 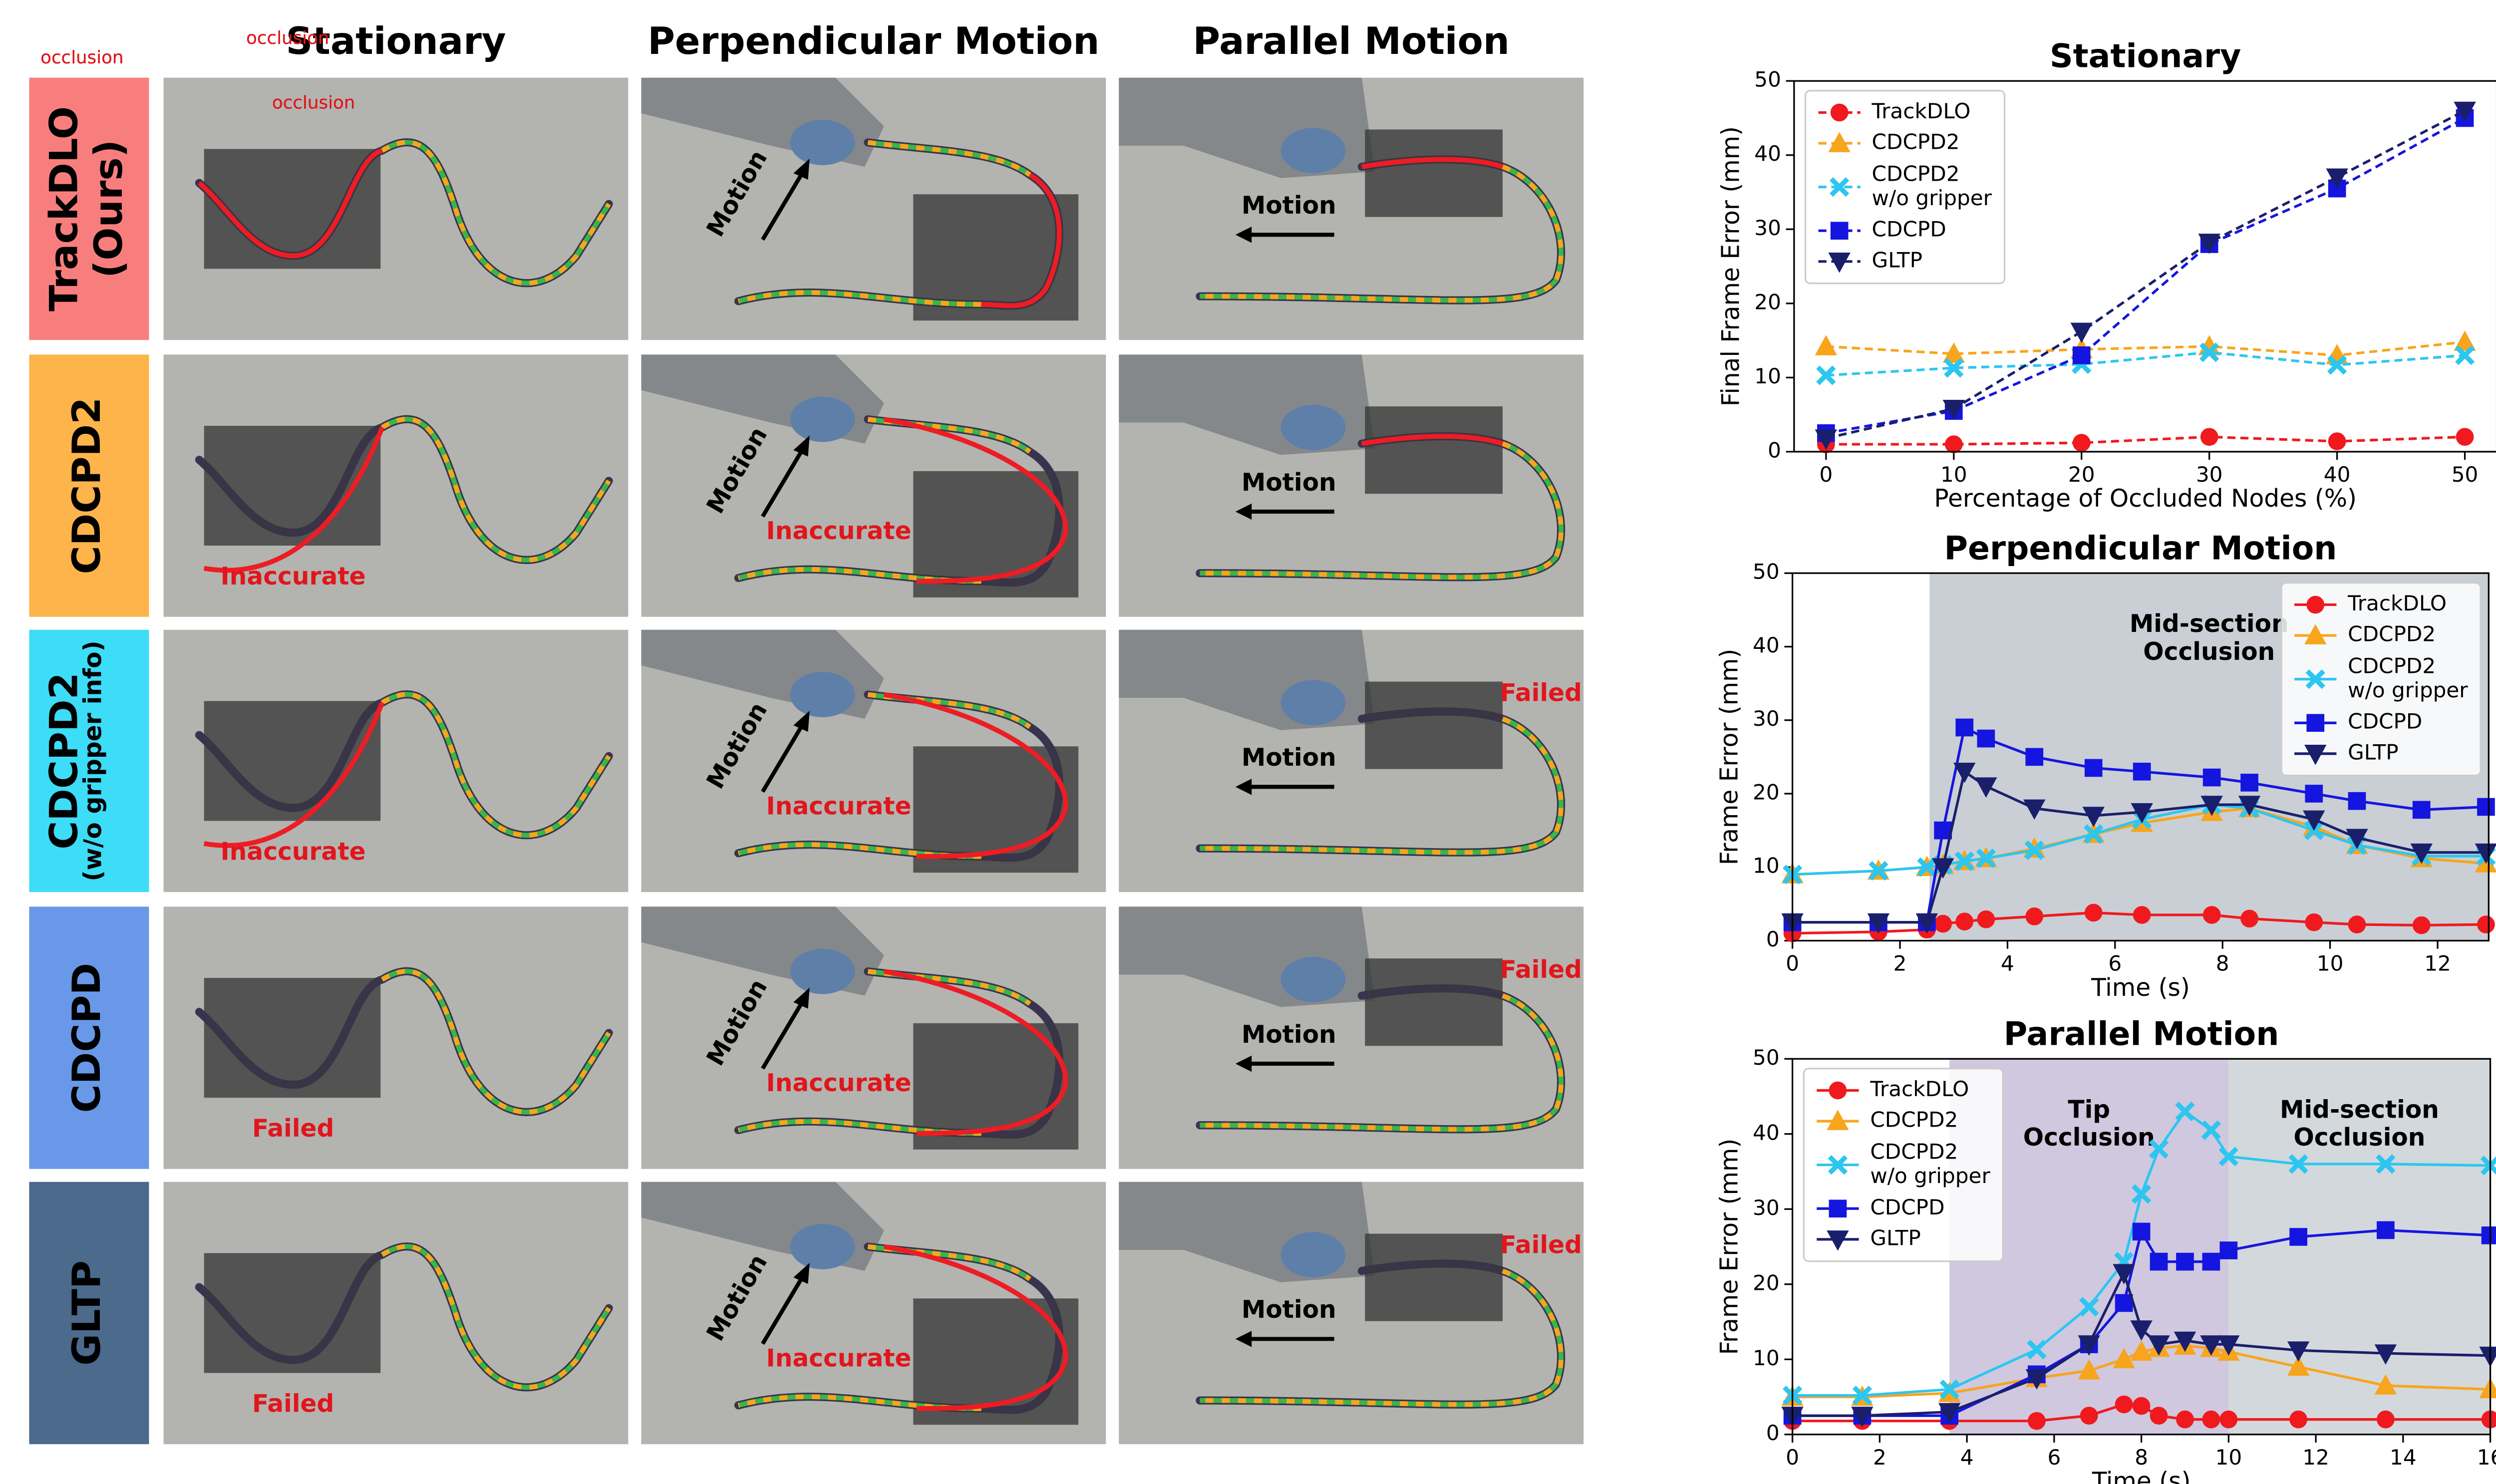 I want to click on y-tick-label: 50, so click(x=1767, y=80).